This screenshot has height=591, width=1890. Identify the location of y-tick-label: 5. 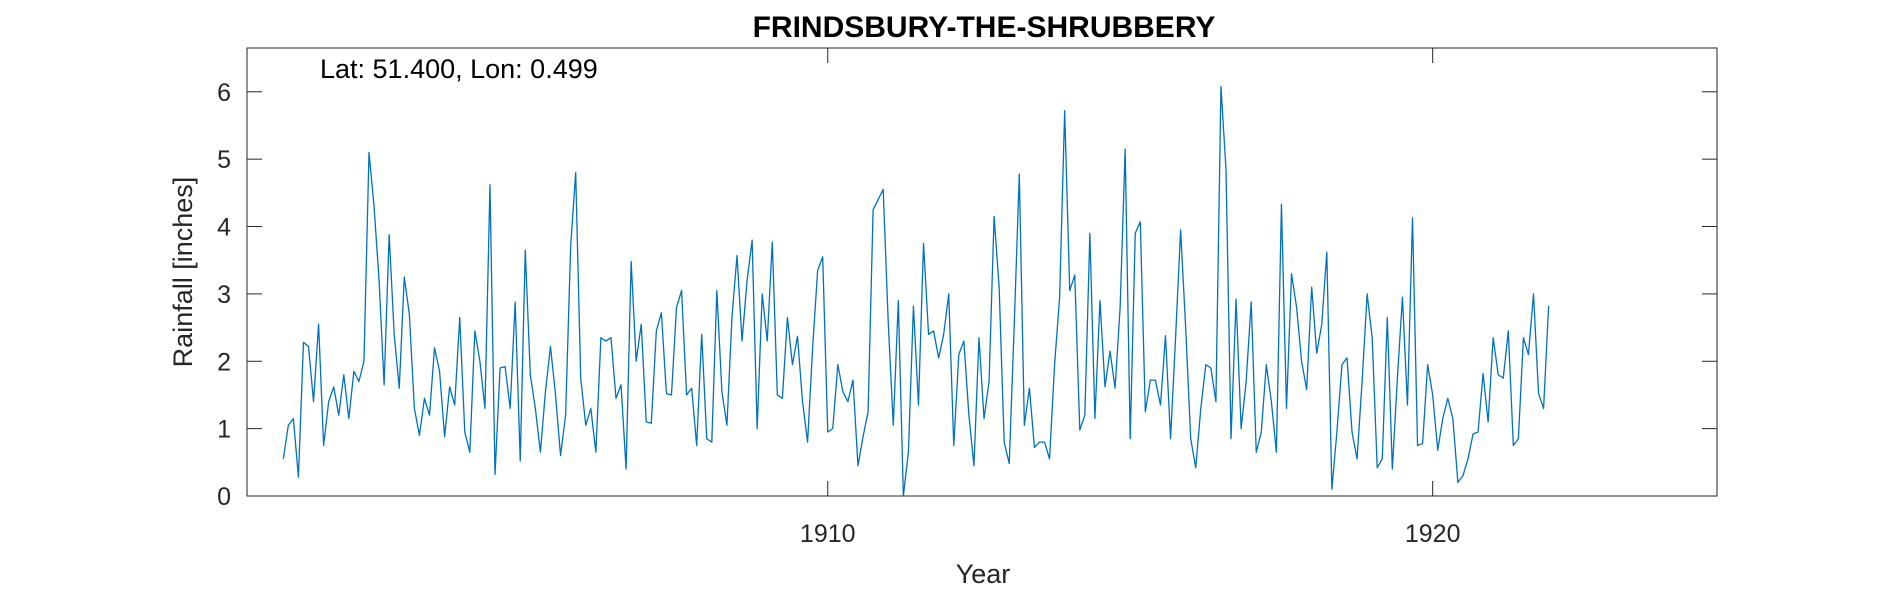
(224, 160).